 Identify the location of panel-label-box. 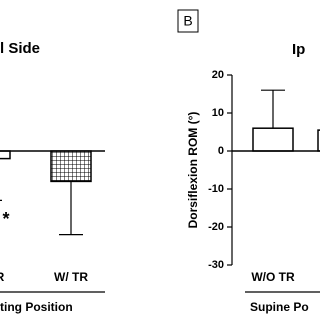
(188, 21).